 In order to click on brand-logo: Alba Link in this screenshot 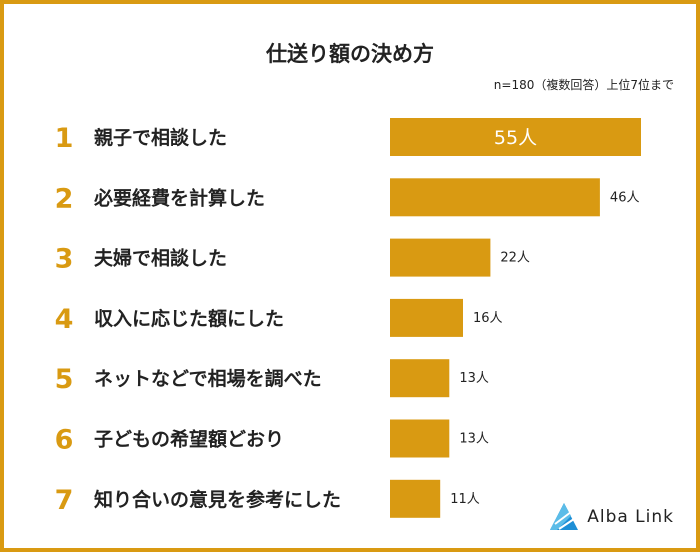, I will do `click(611, 517)`.